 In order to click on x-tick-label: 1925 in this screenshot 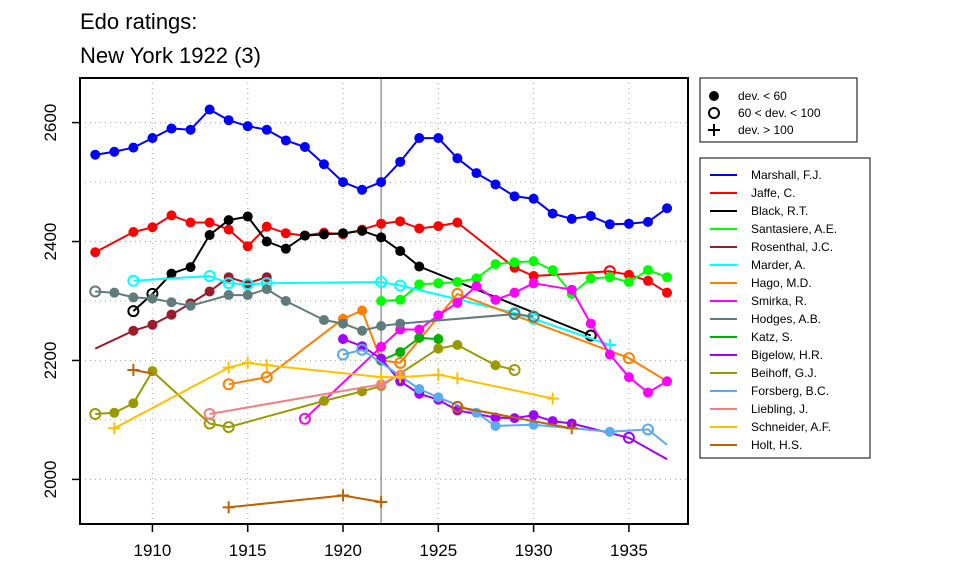, I will do `click(438, 550)`.